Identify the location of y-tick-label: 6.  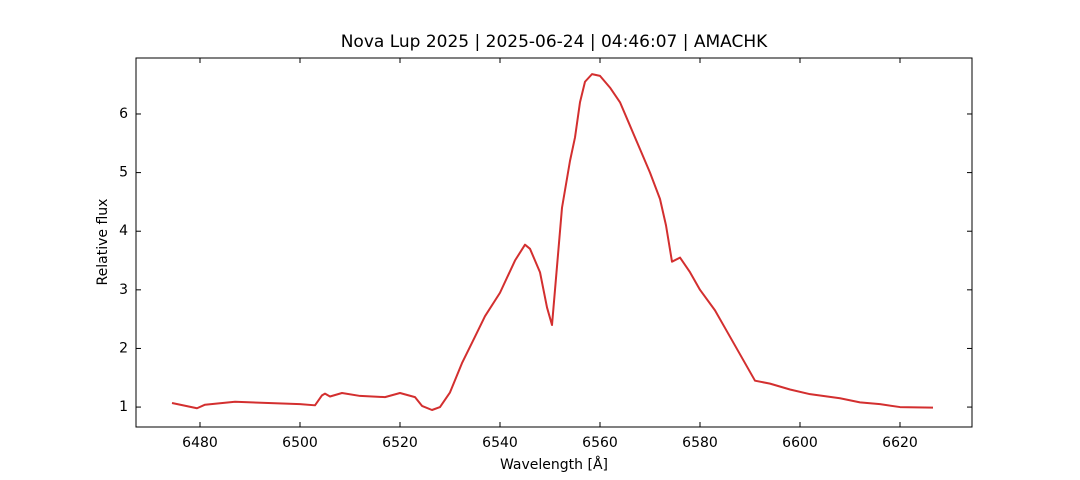
(123, 114).